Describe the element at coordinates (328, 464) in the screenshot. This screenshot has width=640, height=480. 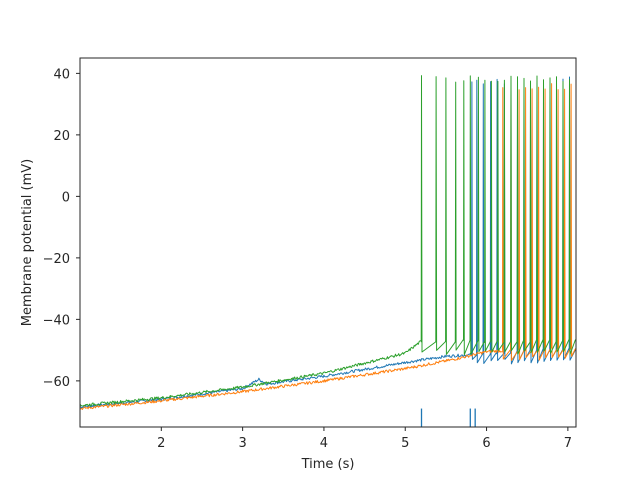
I see `x-axis-label: Time (s)` at that location.